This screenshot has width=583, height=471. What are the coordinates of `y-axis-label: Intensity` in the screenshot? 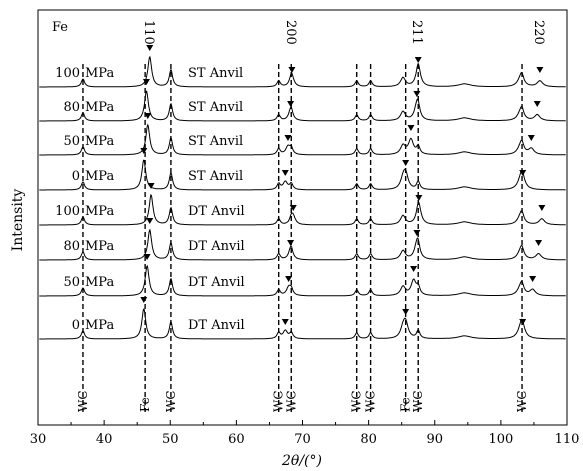 It's located at (18, 220).